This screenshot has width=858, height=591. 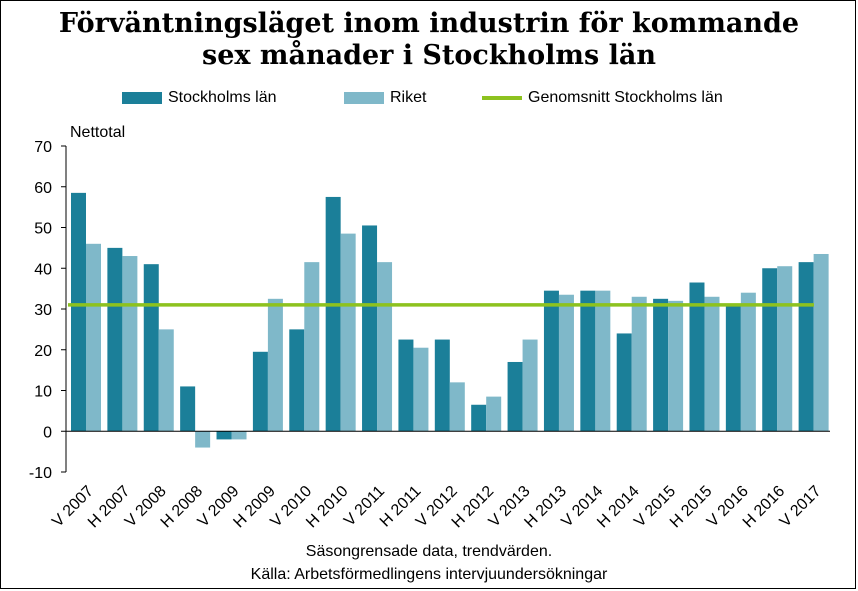 What do you see at coordinates (222, 97) in the screenshot?
I see `legend-label-stockholms-lan: Stockholms län` at bounding box center [222, 97].